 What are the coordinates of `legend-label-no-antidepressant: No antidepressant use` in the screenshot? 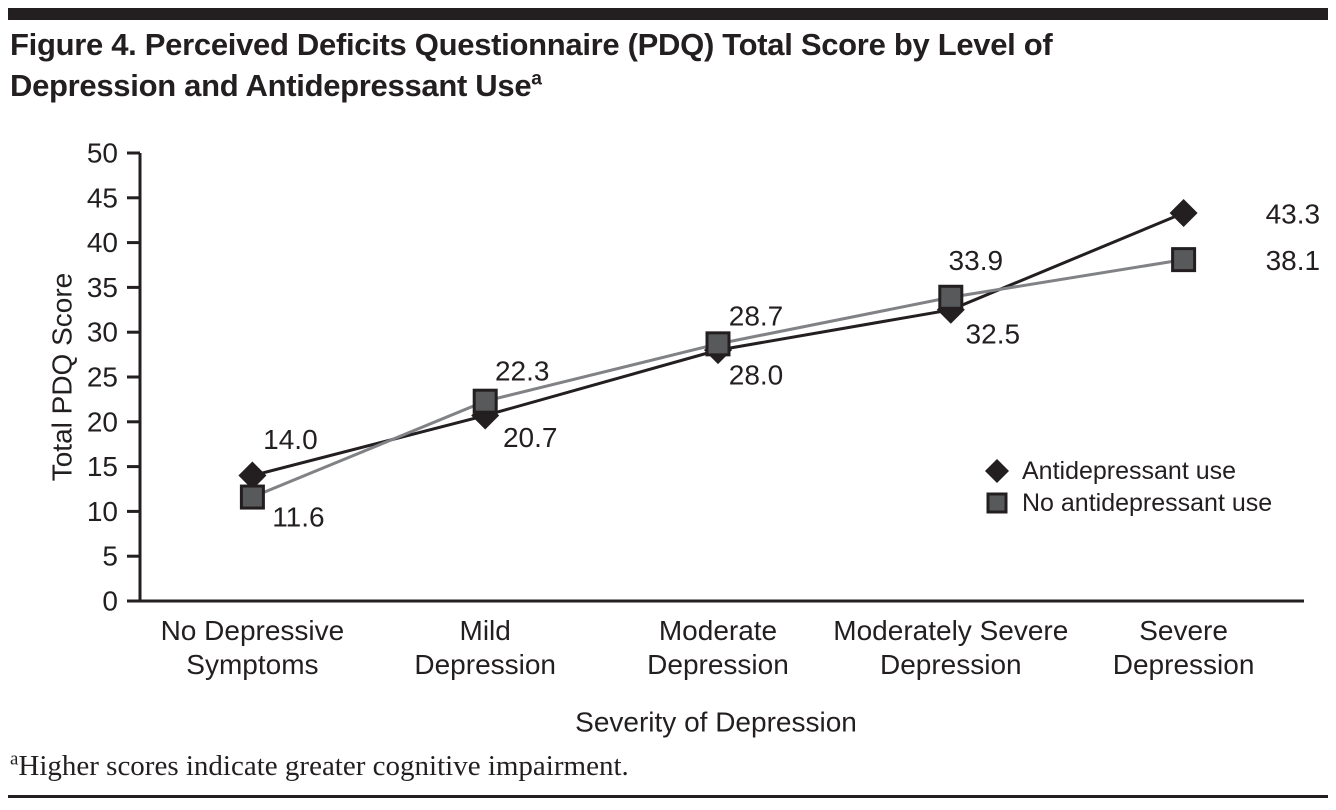 It's located at (1147, 503).